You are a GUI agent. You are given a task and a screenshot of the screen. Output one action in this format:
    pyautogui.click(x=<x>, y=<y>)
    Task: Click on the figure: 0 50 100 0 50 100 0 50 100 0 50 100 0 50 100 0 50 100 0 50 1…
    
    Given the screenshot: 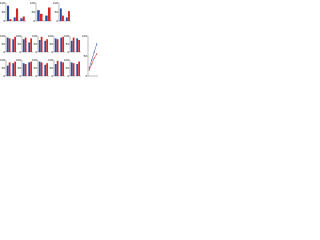 What is the action you would take?
    pyautogui.click(x=49, y=39)
    